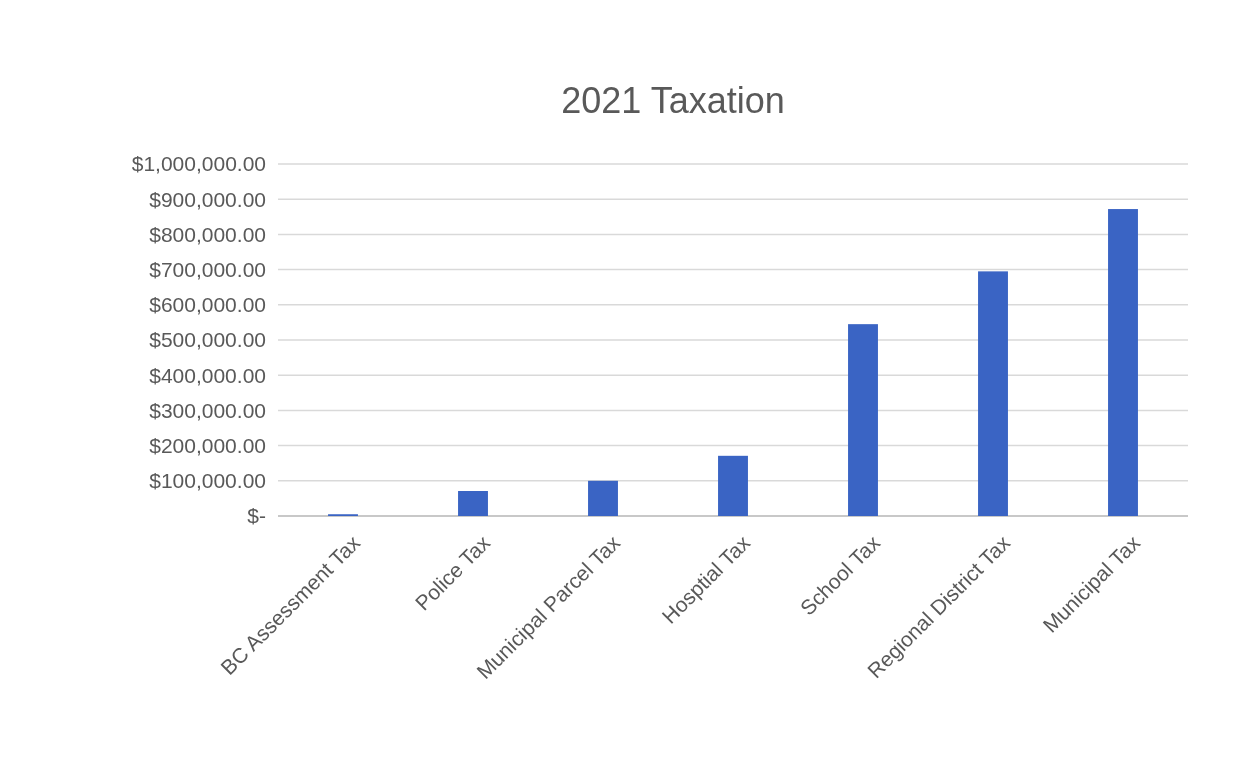  What do you see at coordinates (207, 481) in the screenshot?
I see `y-tick-label: $100,000.00` at bounding box center [207, 481].